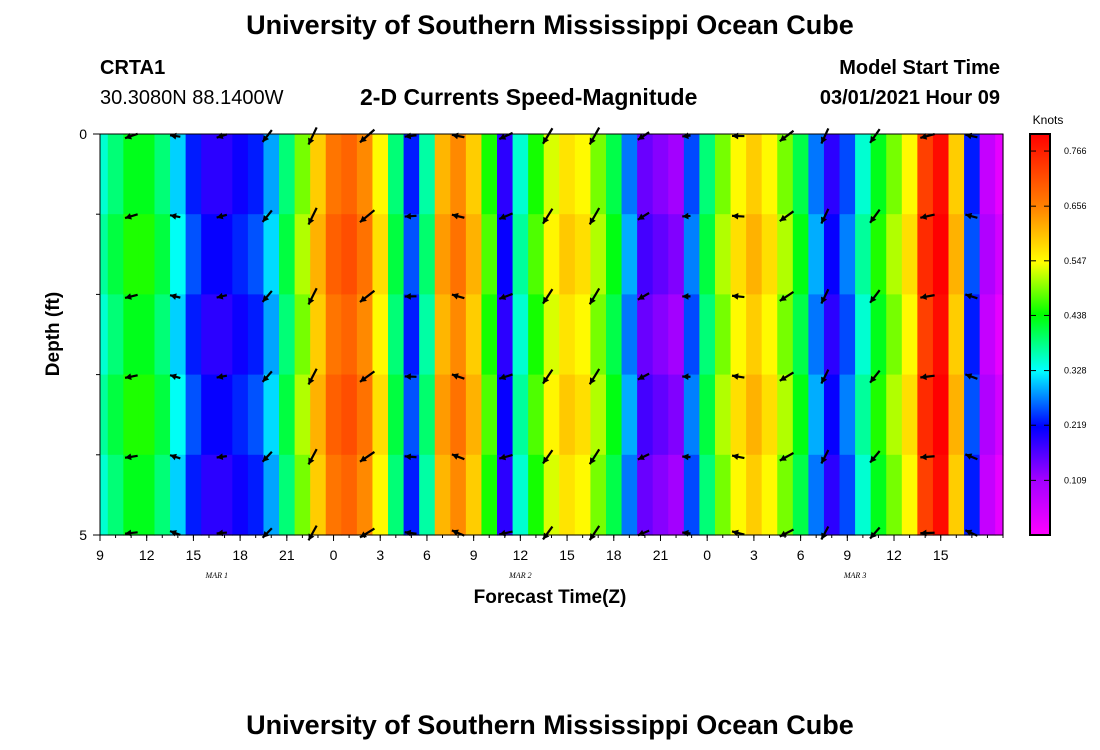  I want to click on x-tick-label: 9, so click(847, 555).